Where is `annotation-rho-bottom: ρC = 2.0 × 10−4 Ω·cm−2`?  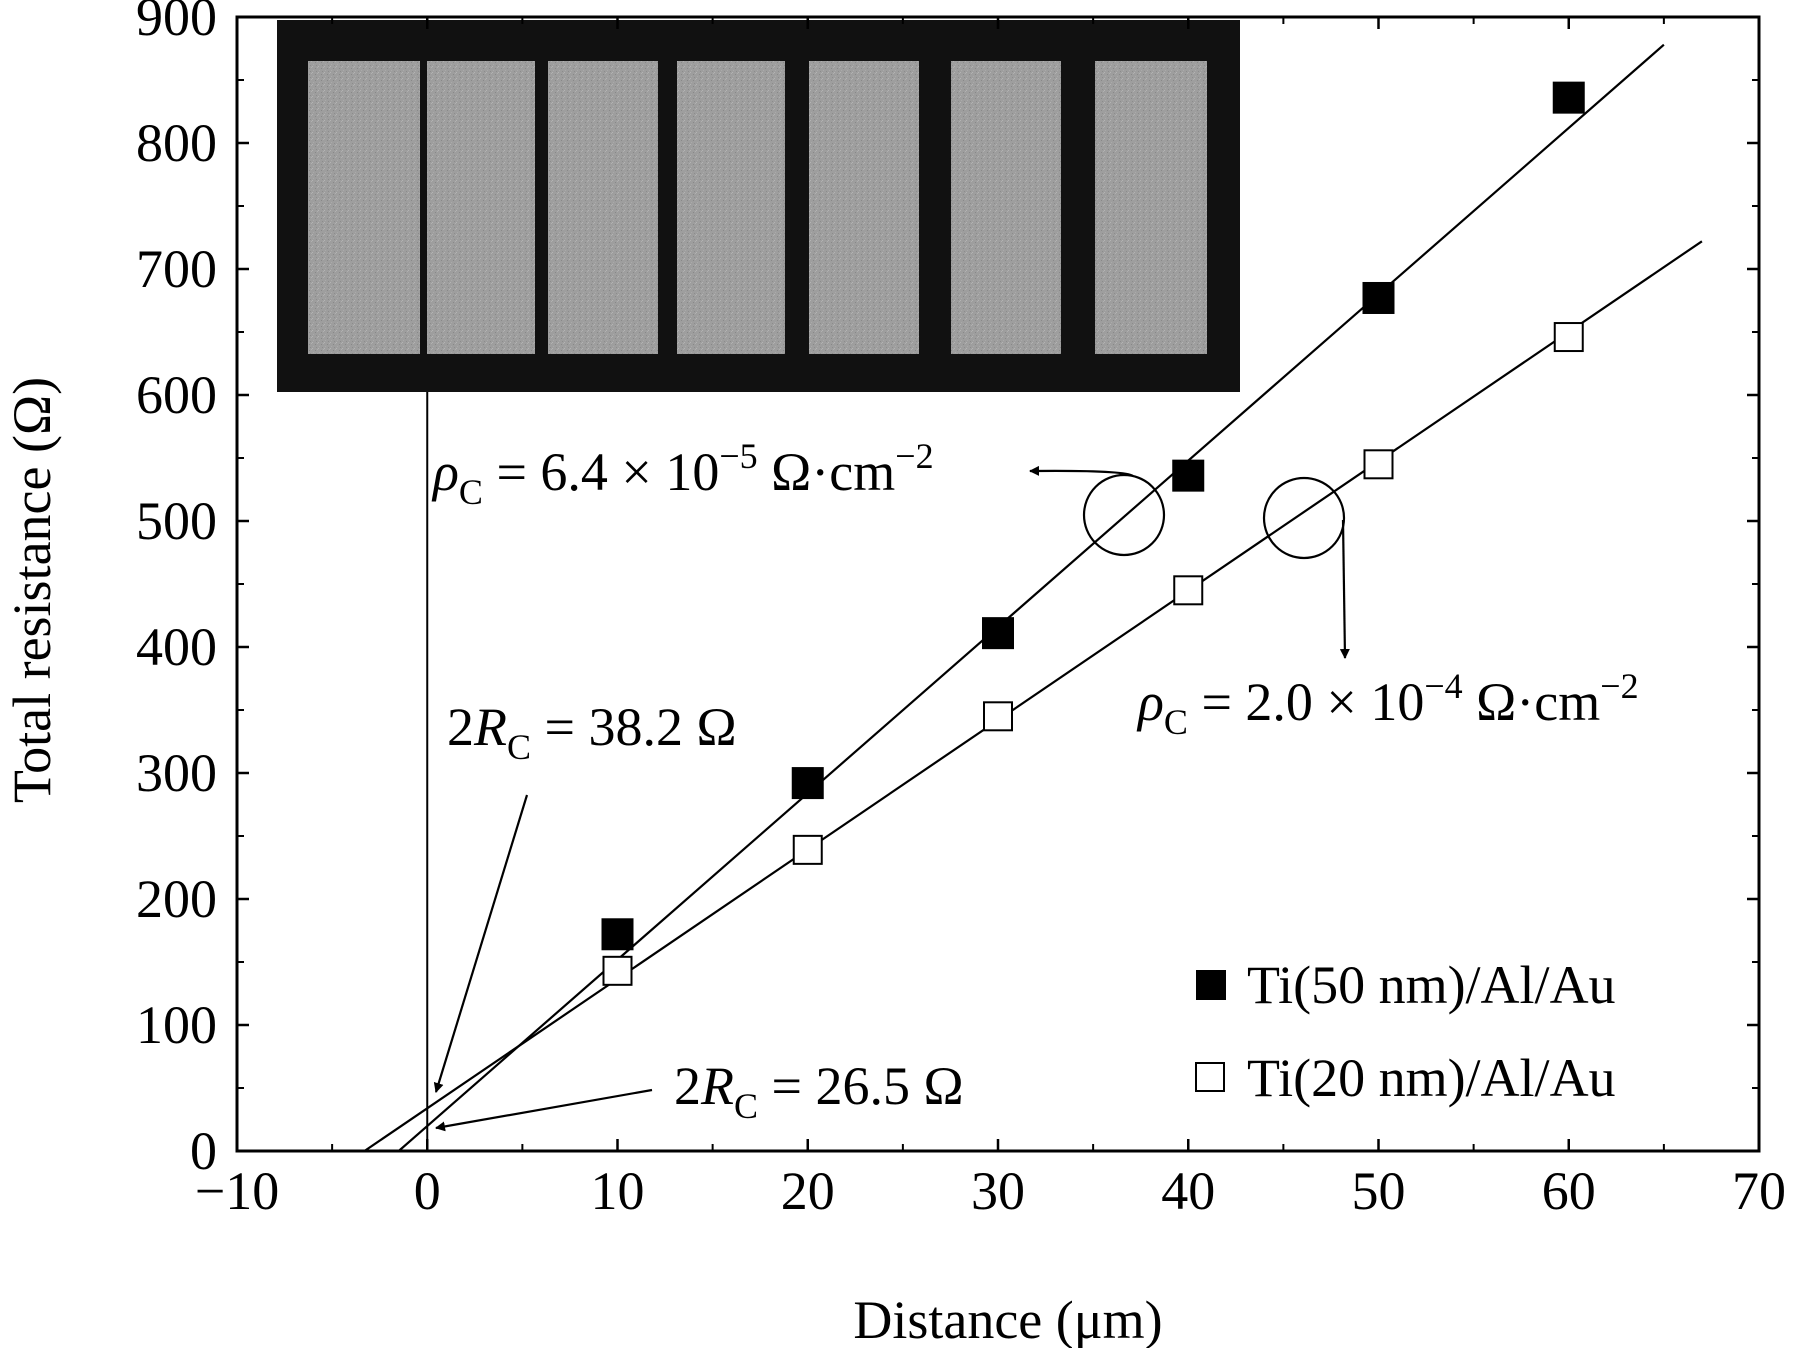
annotation-rho-bottom: ρC = 2.0 × 10−4 Ω·cm−2 is located at coordinates (1387, 704).